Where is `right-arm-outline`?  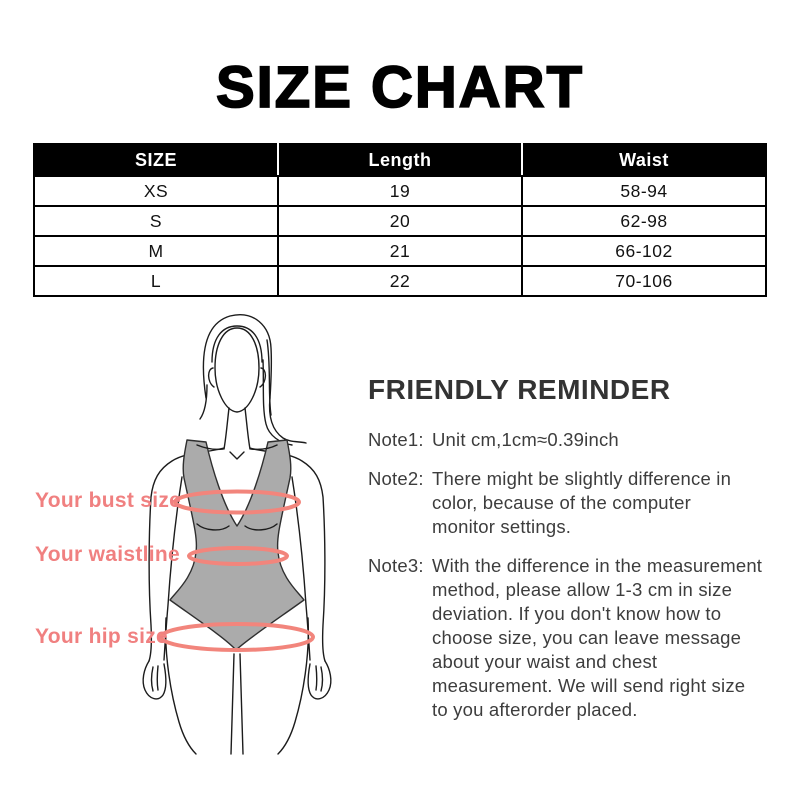
right-arm-outline is located at coordinates (287, 554).